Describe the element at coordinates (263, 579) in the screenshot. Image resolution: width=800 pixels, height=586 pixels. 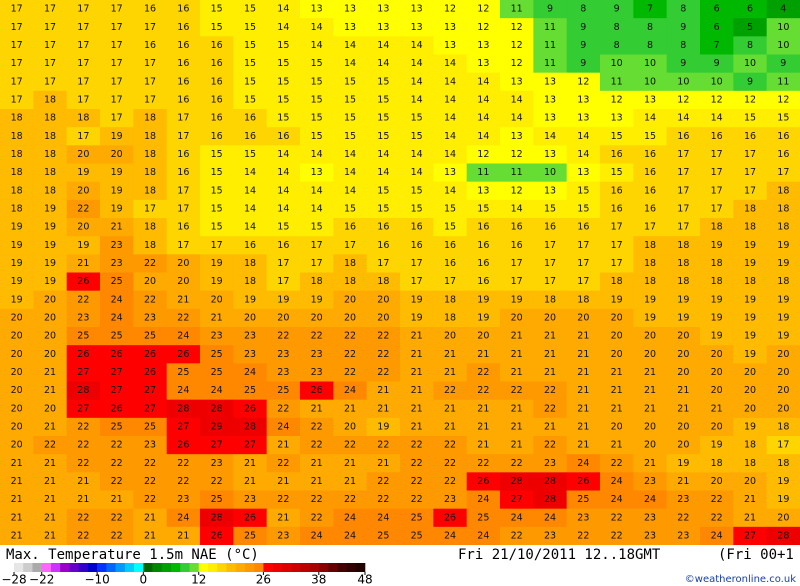
I see `colorbar-tick-label: 26` at that location.